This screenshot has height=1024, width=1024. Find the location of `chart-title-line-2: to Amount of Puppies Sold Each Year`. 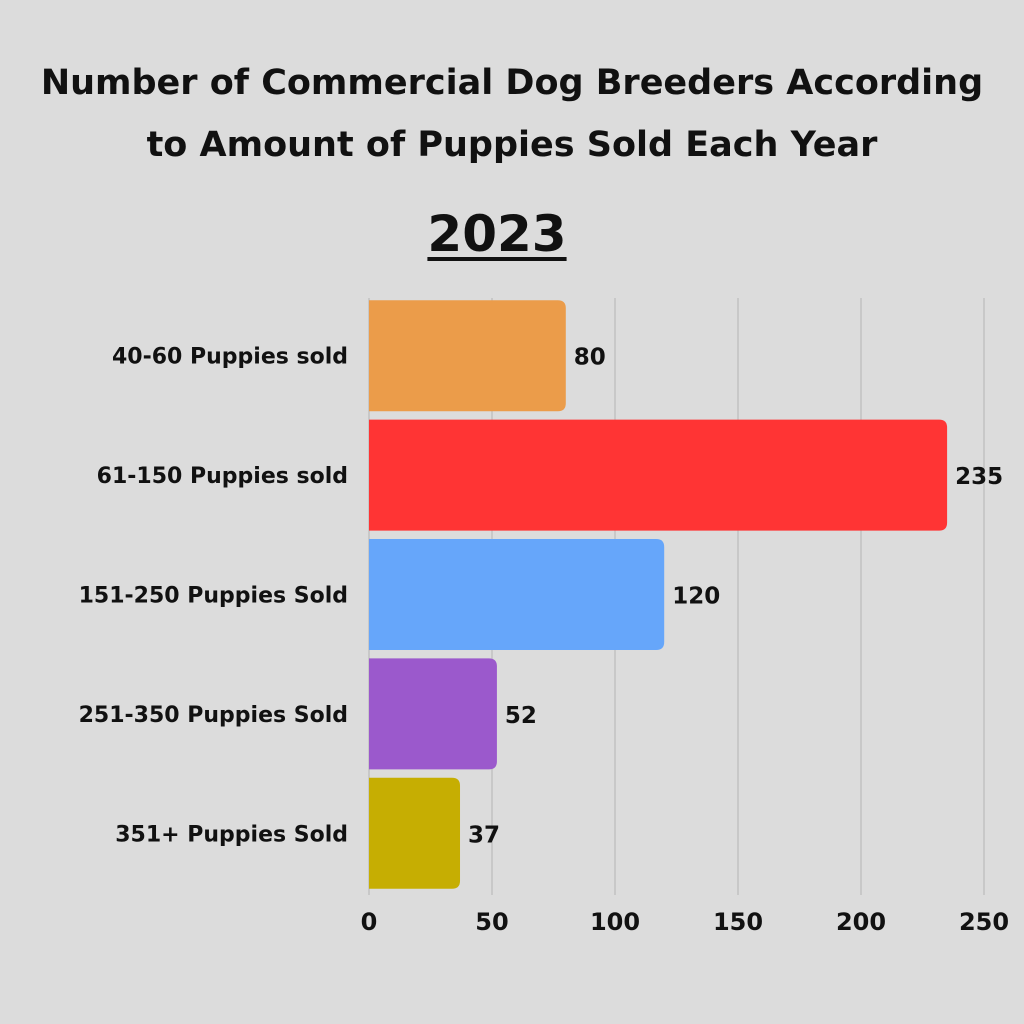

chart-title-line-2: to Amount of Puppies Sold Each Year is located at coordinates (512, 145).